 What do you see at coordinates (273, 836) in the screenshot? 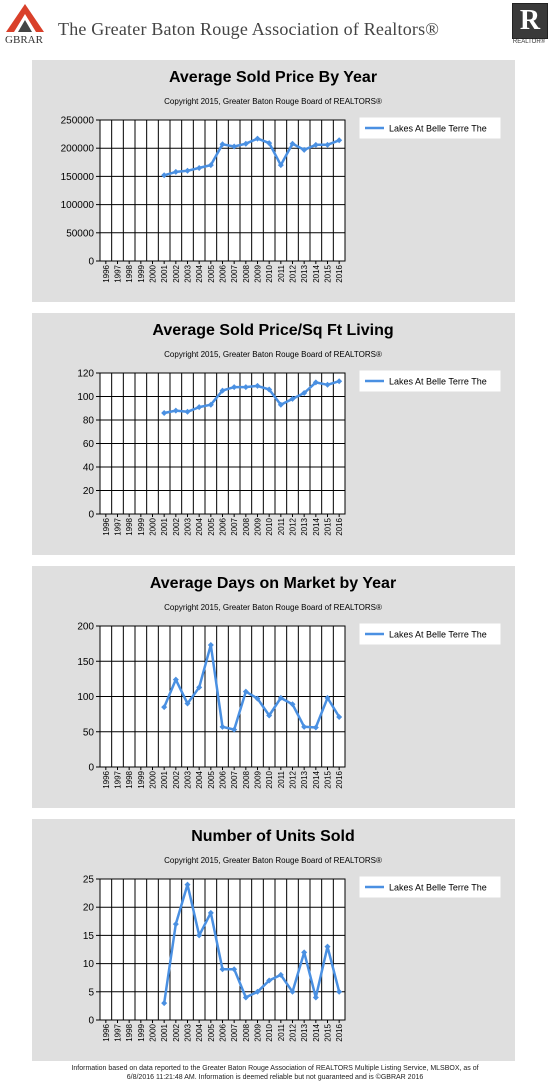
I see `chart-title: Number of Units Sold` at bounding box center [273, 836].